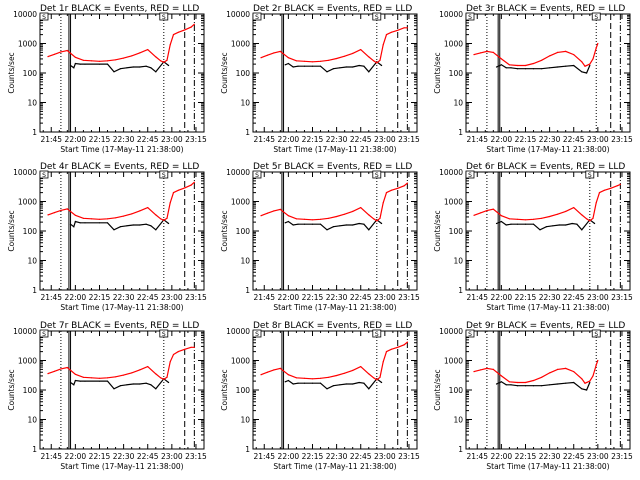  Describe the element at coordinates (121, 43) in the screenshot. I see `lld-series-line` at that location.